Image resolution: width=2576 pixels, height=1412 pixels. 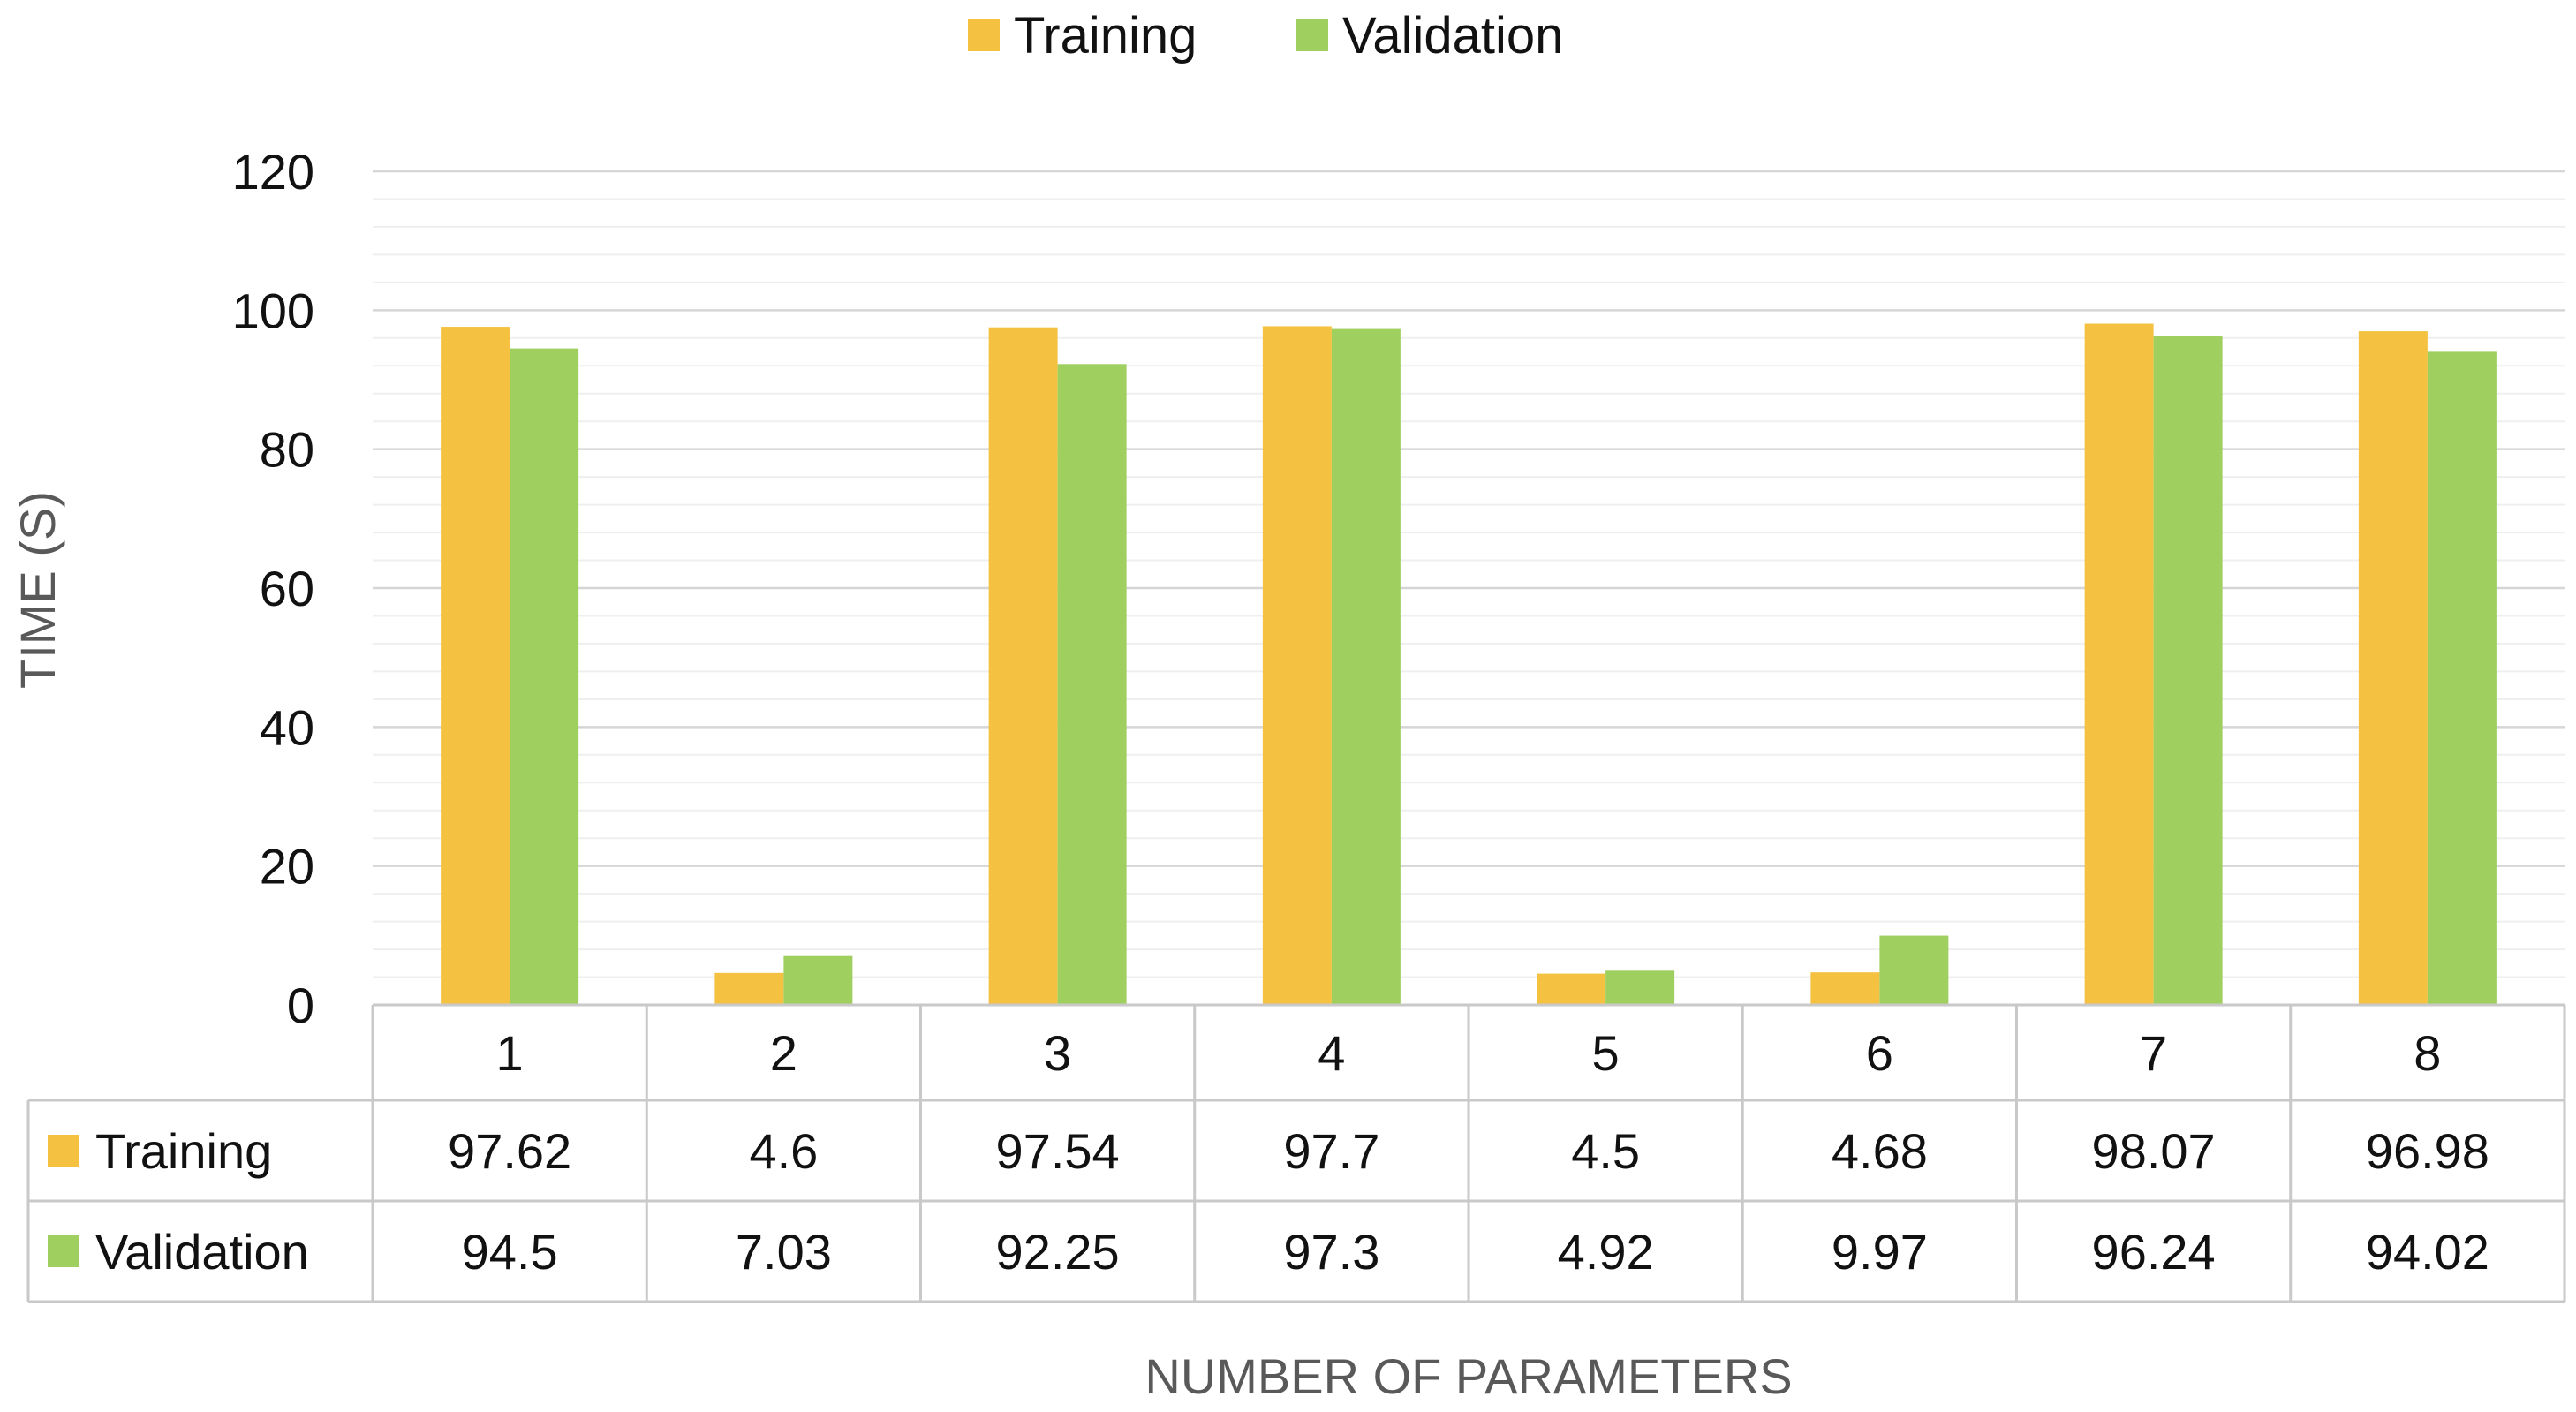 I want to click on y-tick-label: 120, so click(x=273, y=172).